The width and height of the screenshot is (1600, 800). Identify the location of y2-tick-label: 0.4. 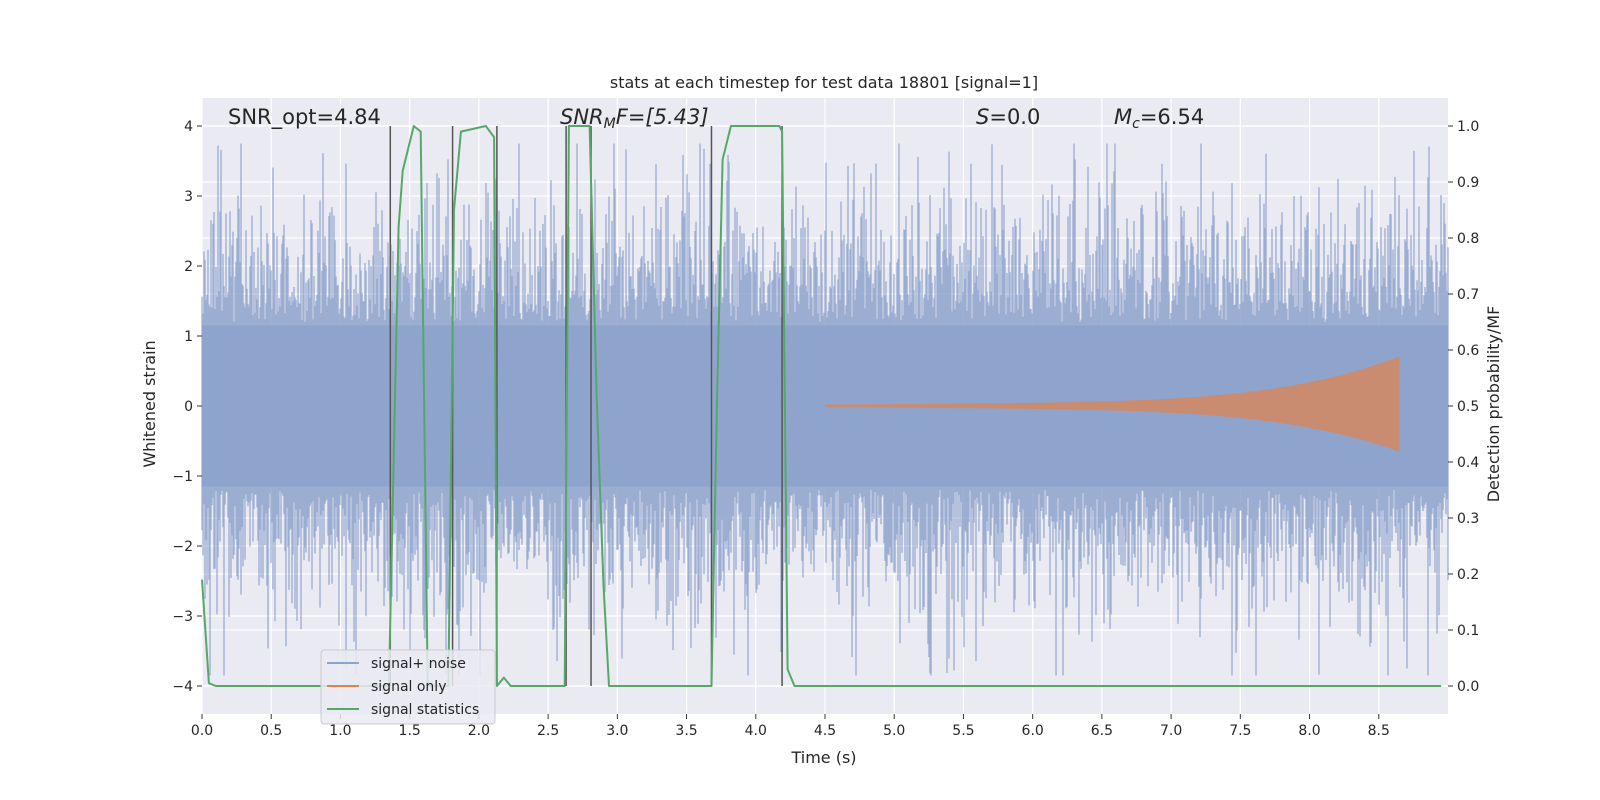
(1468, 463).